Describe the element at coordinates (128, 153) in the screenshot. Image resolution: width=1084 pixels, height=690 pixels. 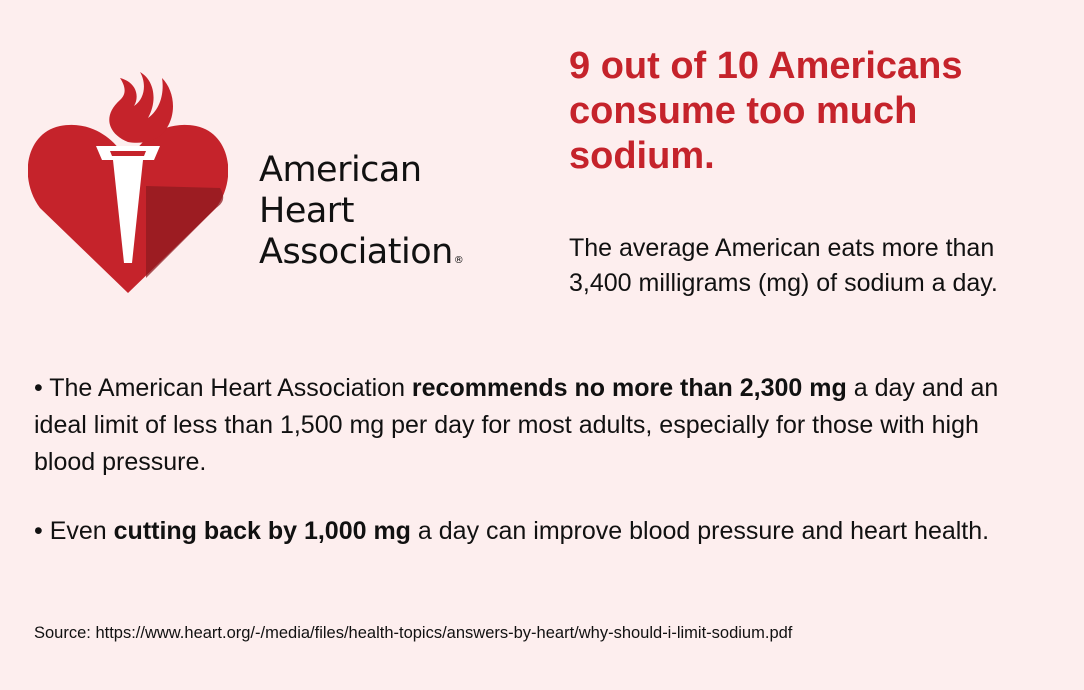
I see `torch-cup` at that location.